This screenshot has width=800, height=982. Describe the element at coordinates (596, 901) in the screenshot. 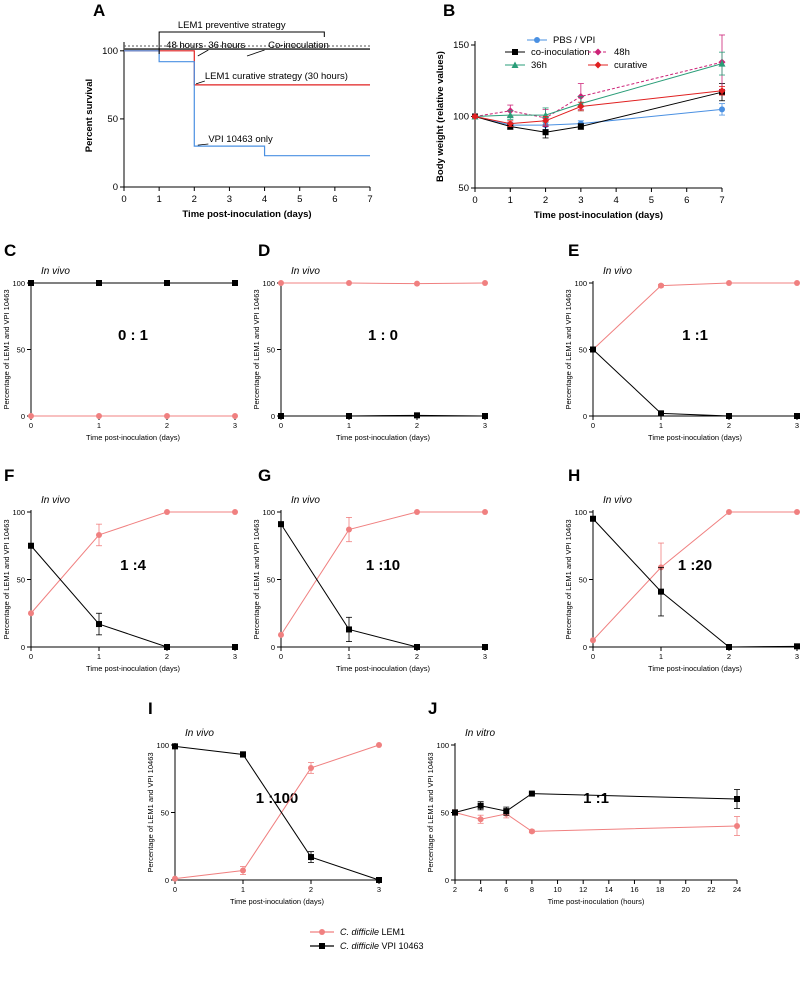

I see `x-axis-title: Time post-inoculation (hours)` at that location.